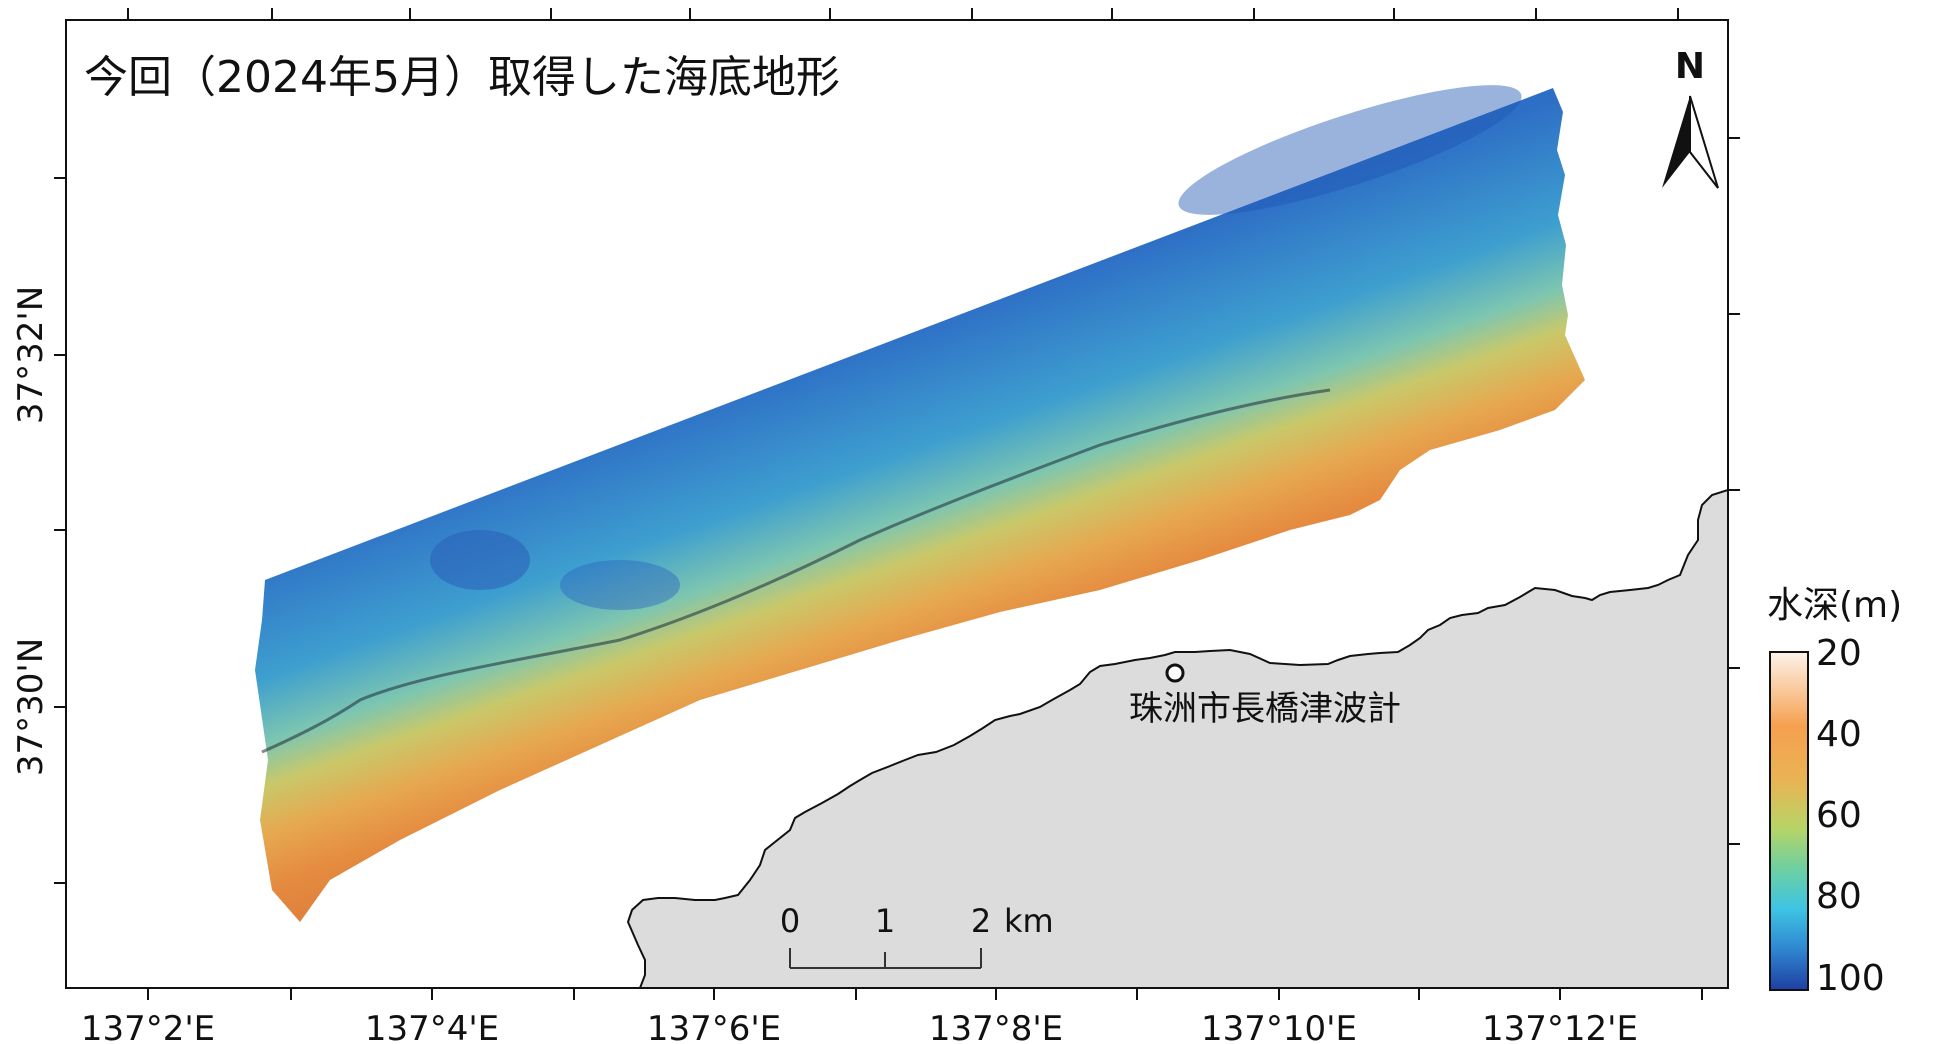 This screenshot has width=1939, height=1044. Describe the element at coordinates (1850, 978) in the screenshot. I see `legend-label: 100` at that location.